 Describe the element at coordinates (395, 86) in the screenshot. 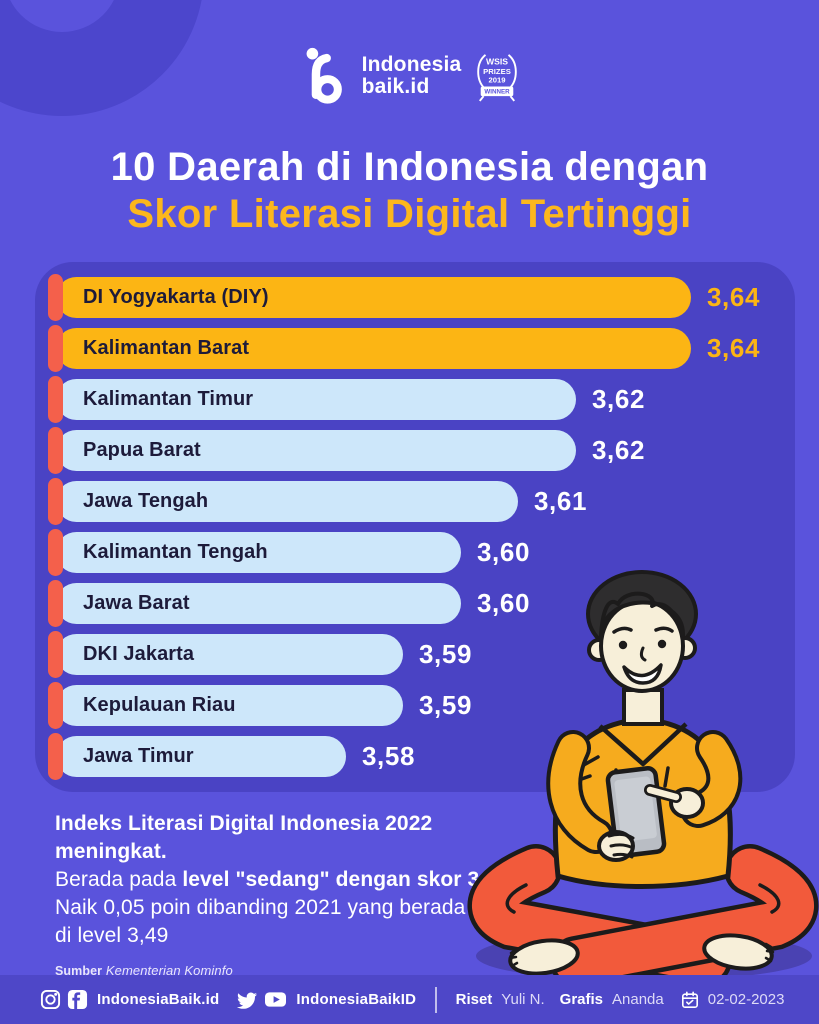

I see `brand-line2: baik.id` at that location.